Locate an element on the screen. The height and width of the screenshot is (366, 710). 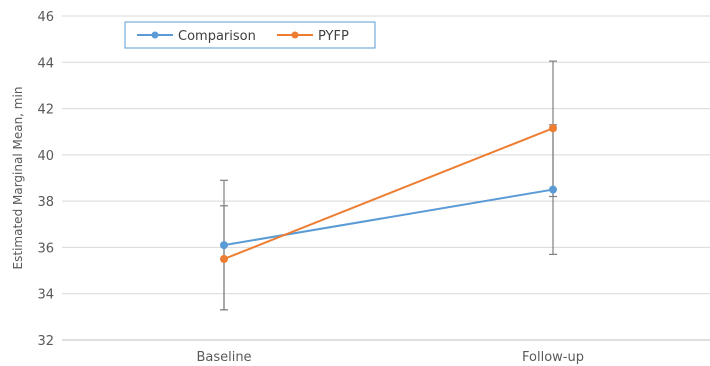
y-tick-label: 44 is located at coordinates (45, 63).